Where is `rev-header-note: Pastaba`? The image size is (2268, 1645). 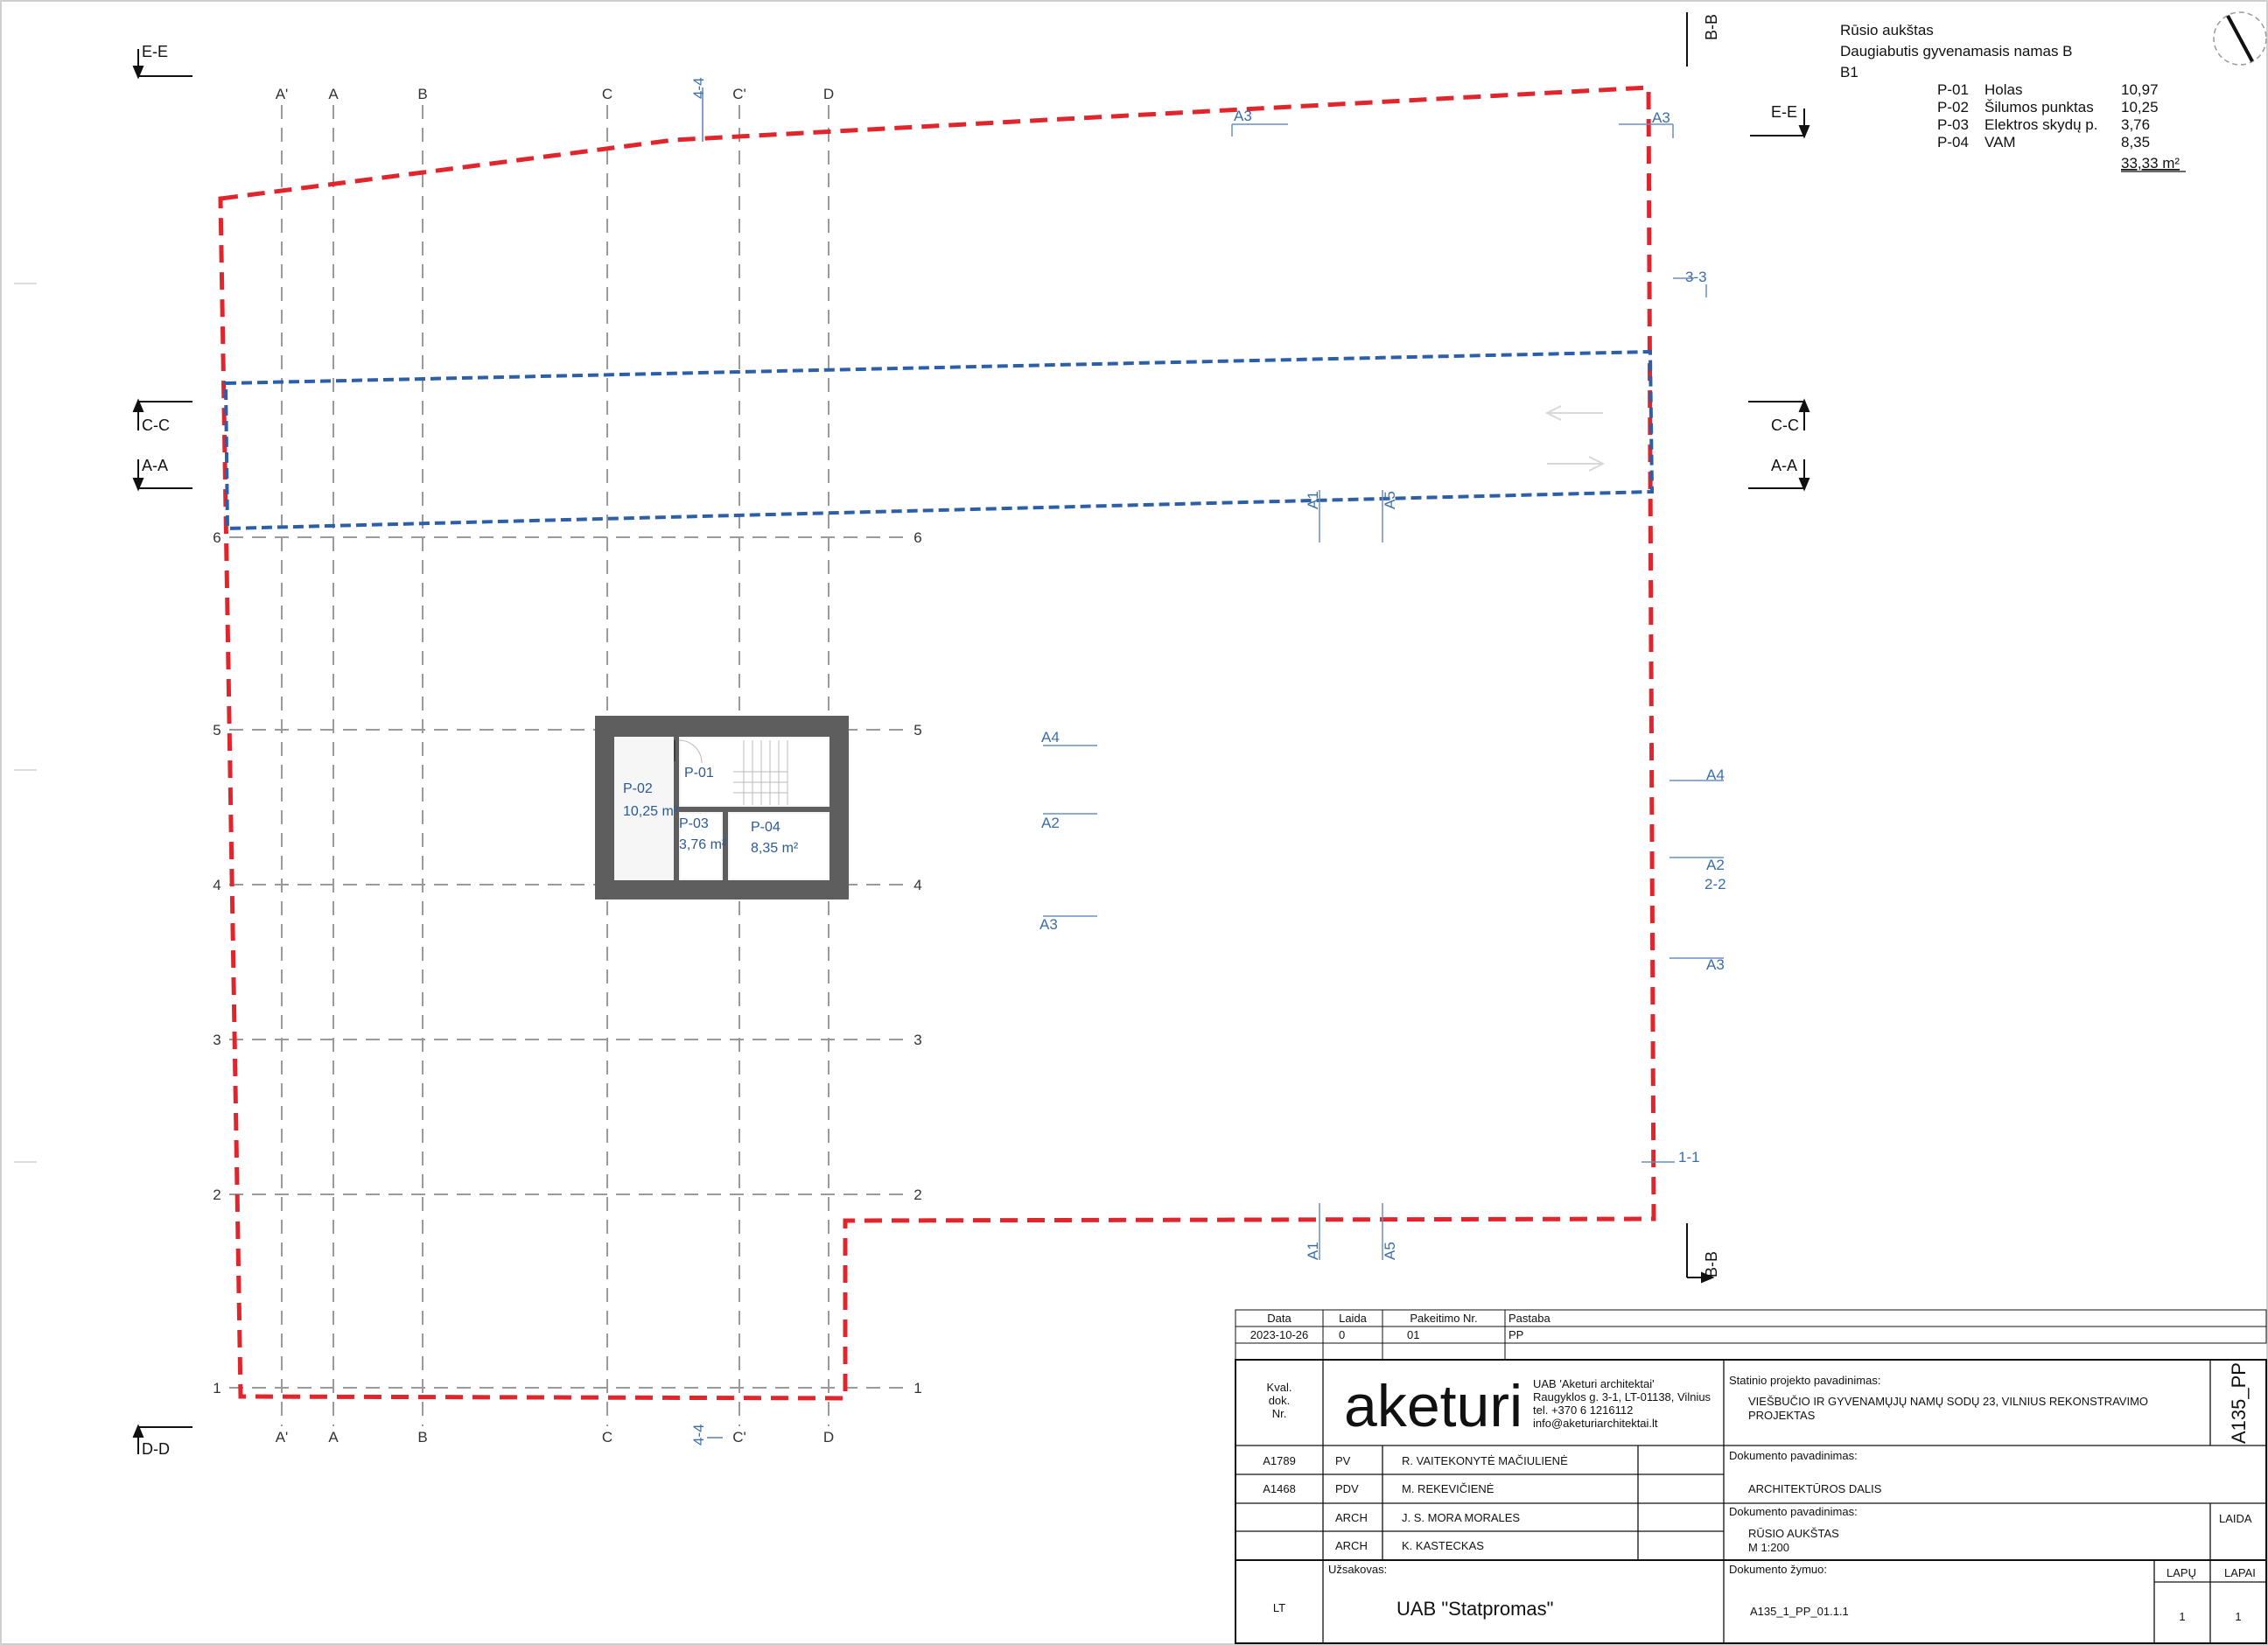 rev-header-note: Pastaba is located at coordinates (1529, 1318).